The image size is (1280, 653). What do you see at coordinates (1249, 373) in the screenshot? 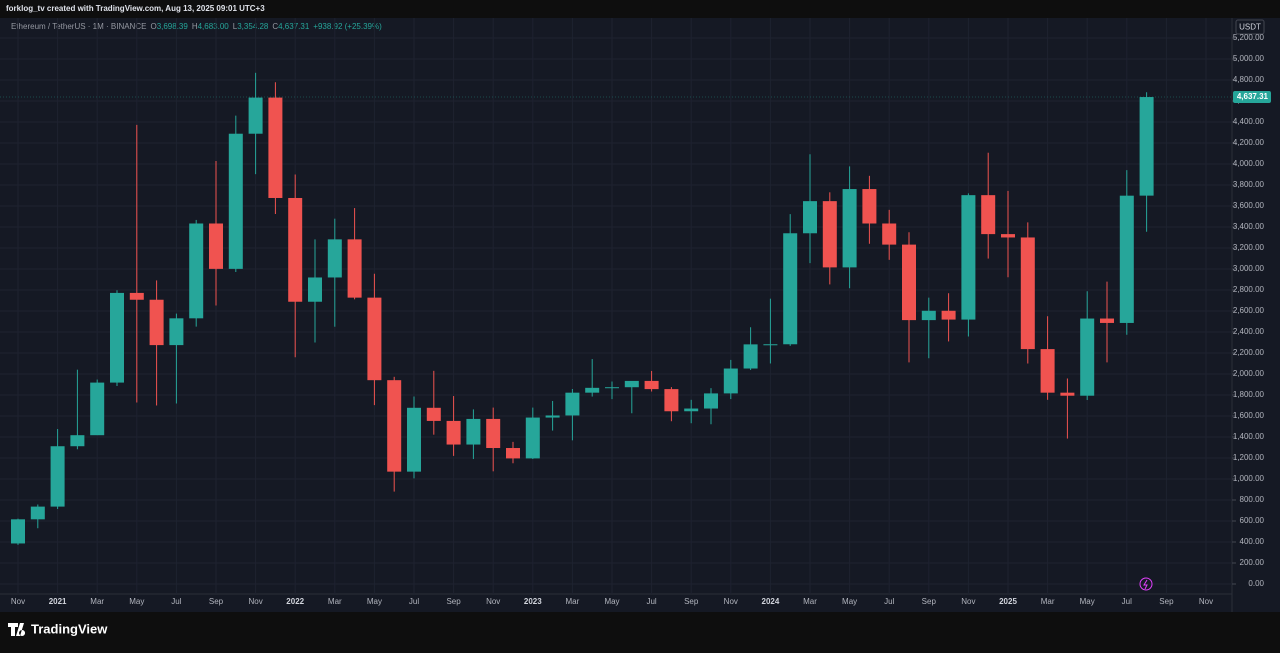
I see `y-tick-label: 2,000.00` at bounding box center [1249, 373].